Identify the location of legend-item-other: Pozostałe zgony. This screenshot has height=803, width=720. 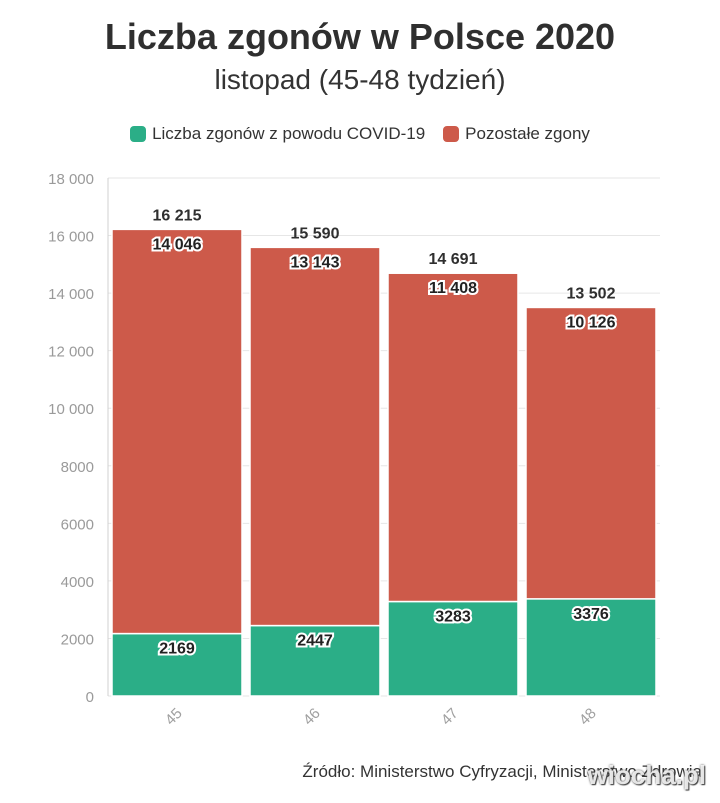
(516, 134).